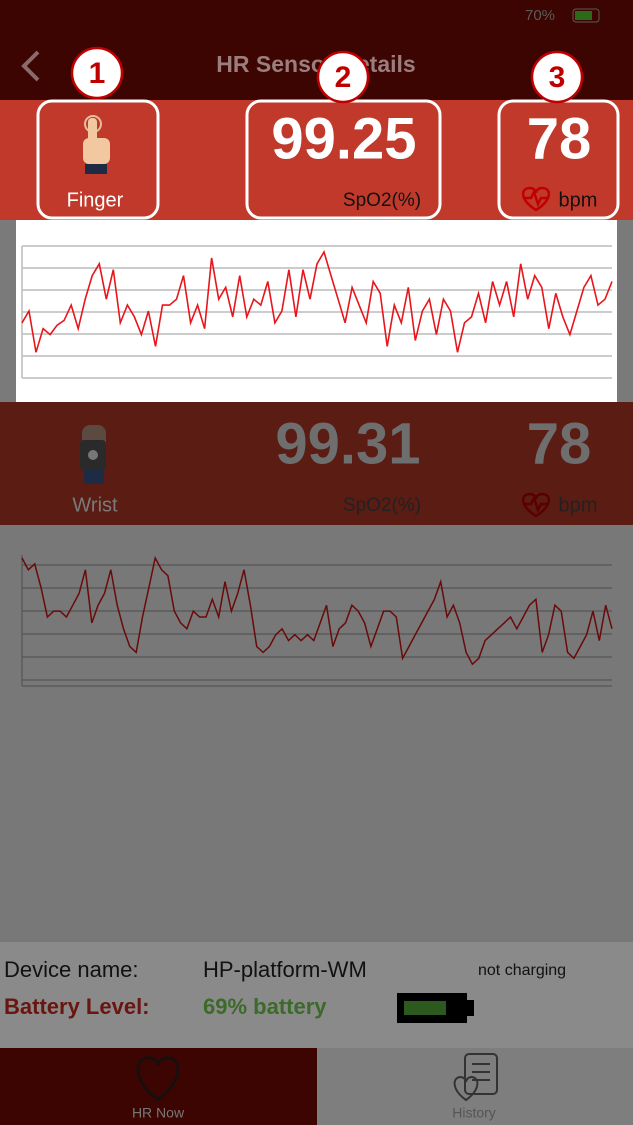  Describe the element at coordinates (265, 1006) in the screenshot. I see `battery-level: 69% battery` at that location.